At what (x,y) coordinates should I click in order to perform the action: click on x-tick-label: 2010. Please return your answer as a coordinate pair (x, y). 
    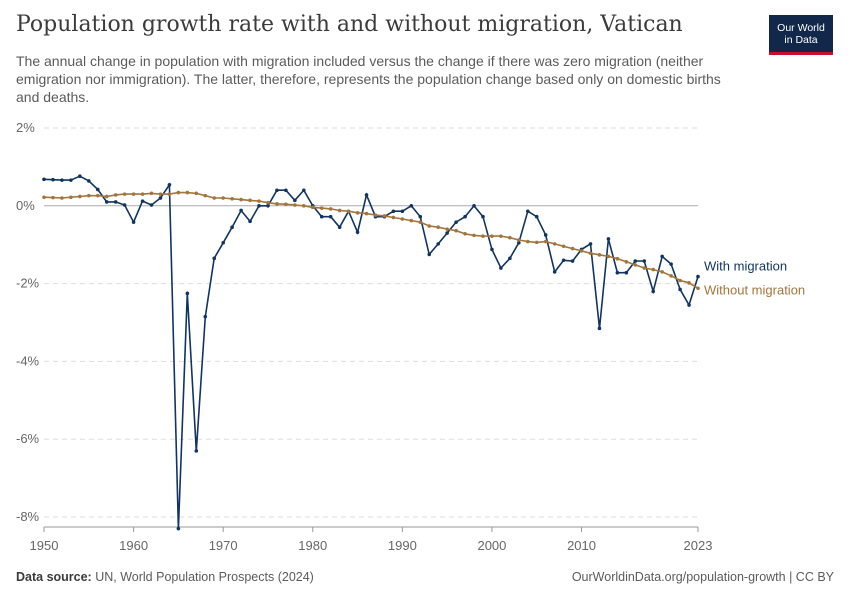
    Looking at the image, I should click on (581, 545).